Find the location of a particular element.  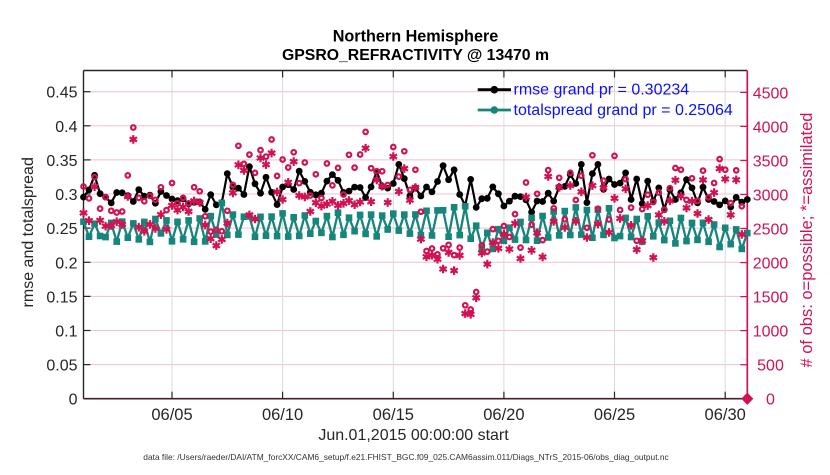

svg-text: Northern Hemisphere is located at coordinates (416, 37).